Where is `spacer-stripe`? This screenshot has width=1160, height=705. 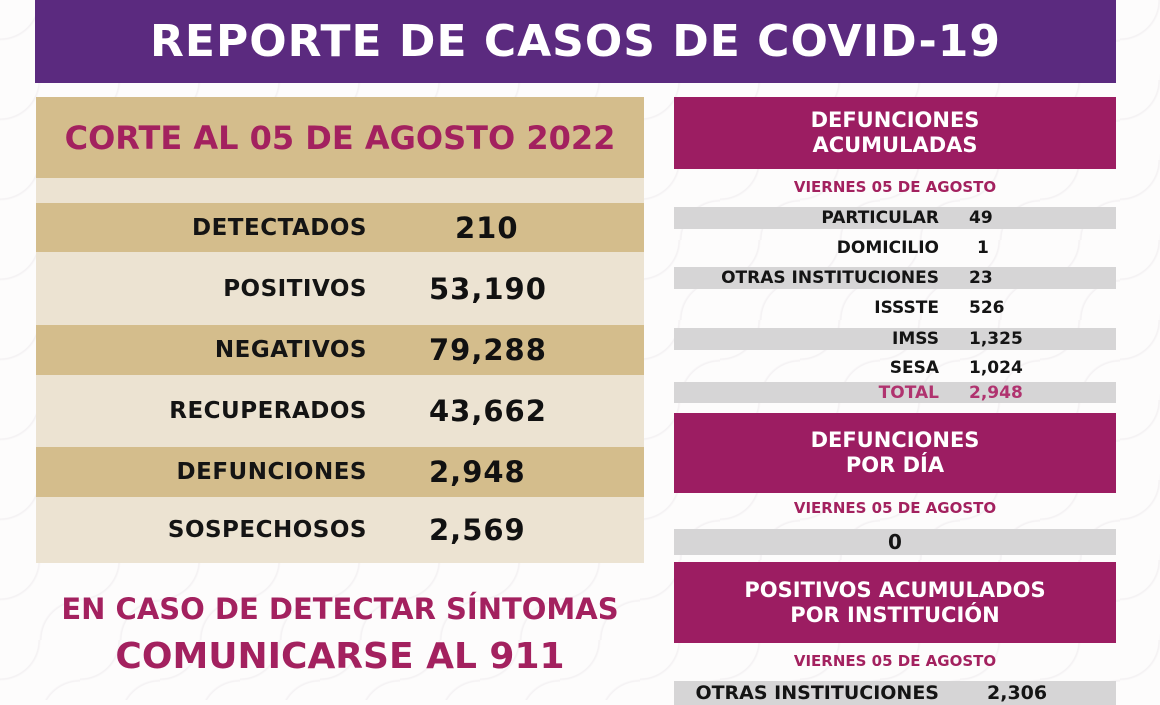
spacer-stripe is located at coordinates (340, 190).